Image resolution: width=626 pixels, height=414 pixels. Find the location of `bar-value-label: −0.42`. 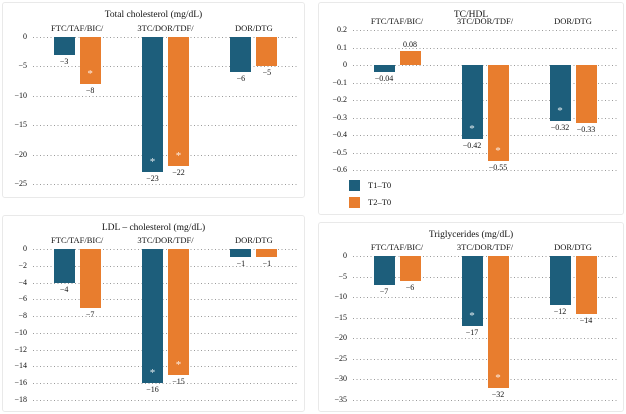

bar-value-label: −0.42 is located at coordinates (472, 145).